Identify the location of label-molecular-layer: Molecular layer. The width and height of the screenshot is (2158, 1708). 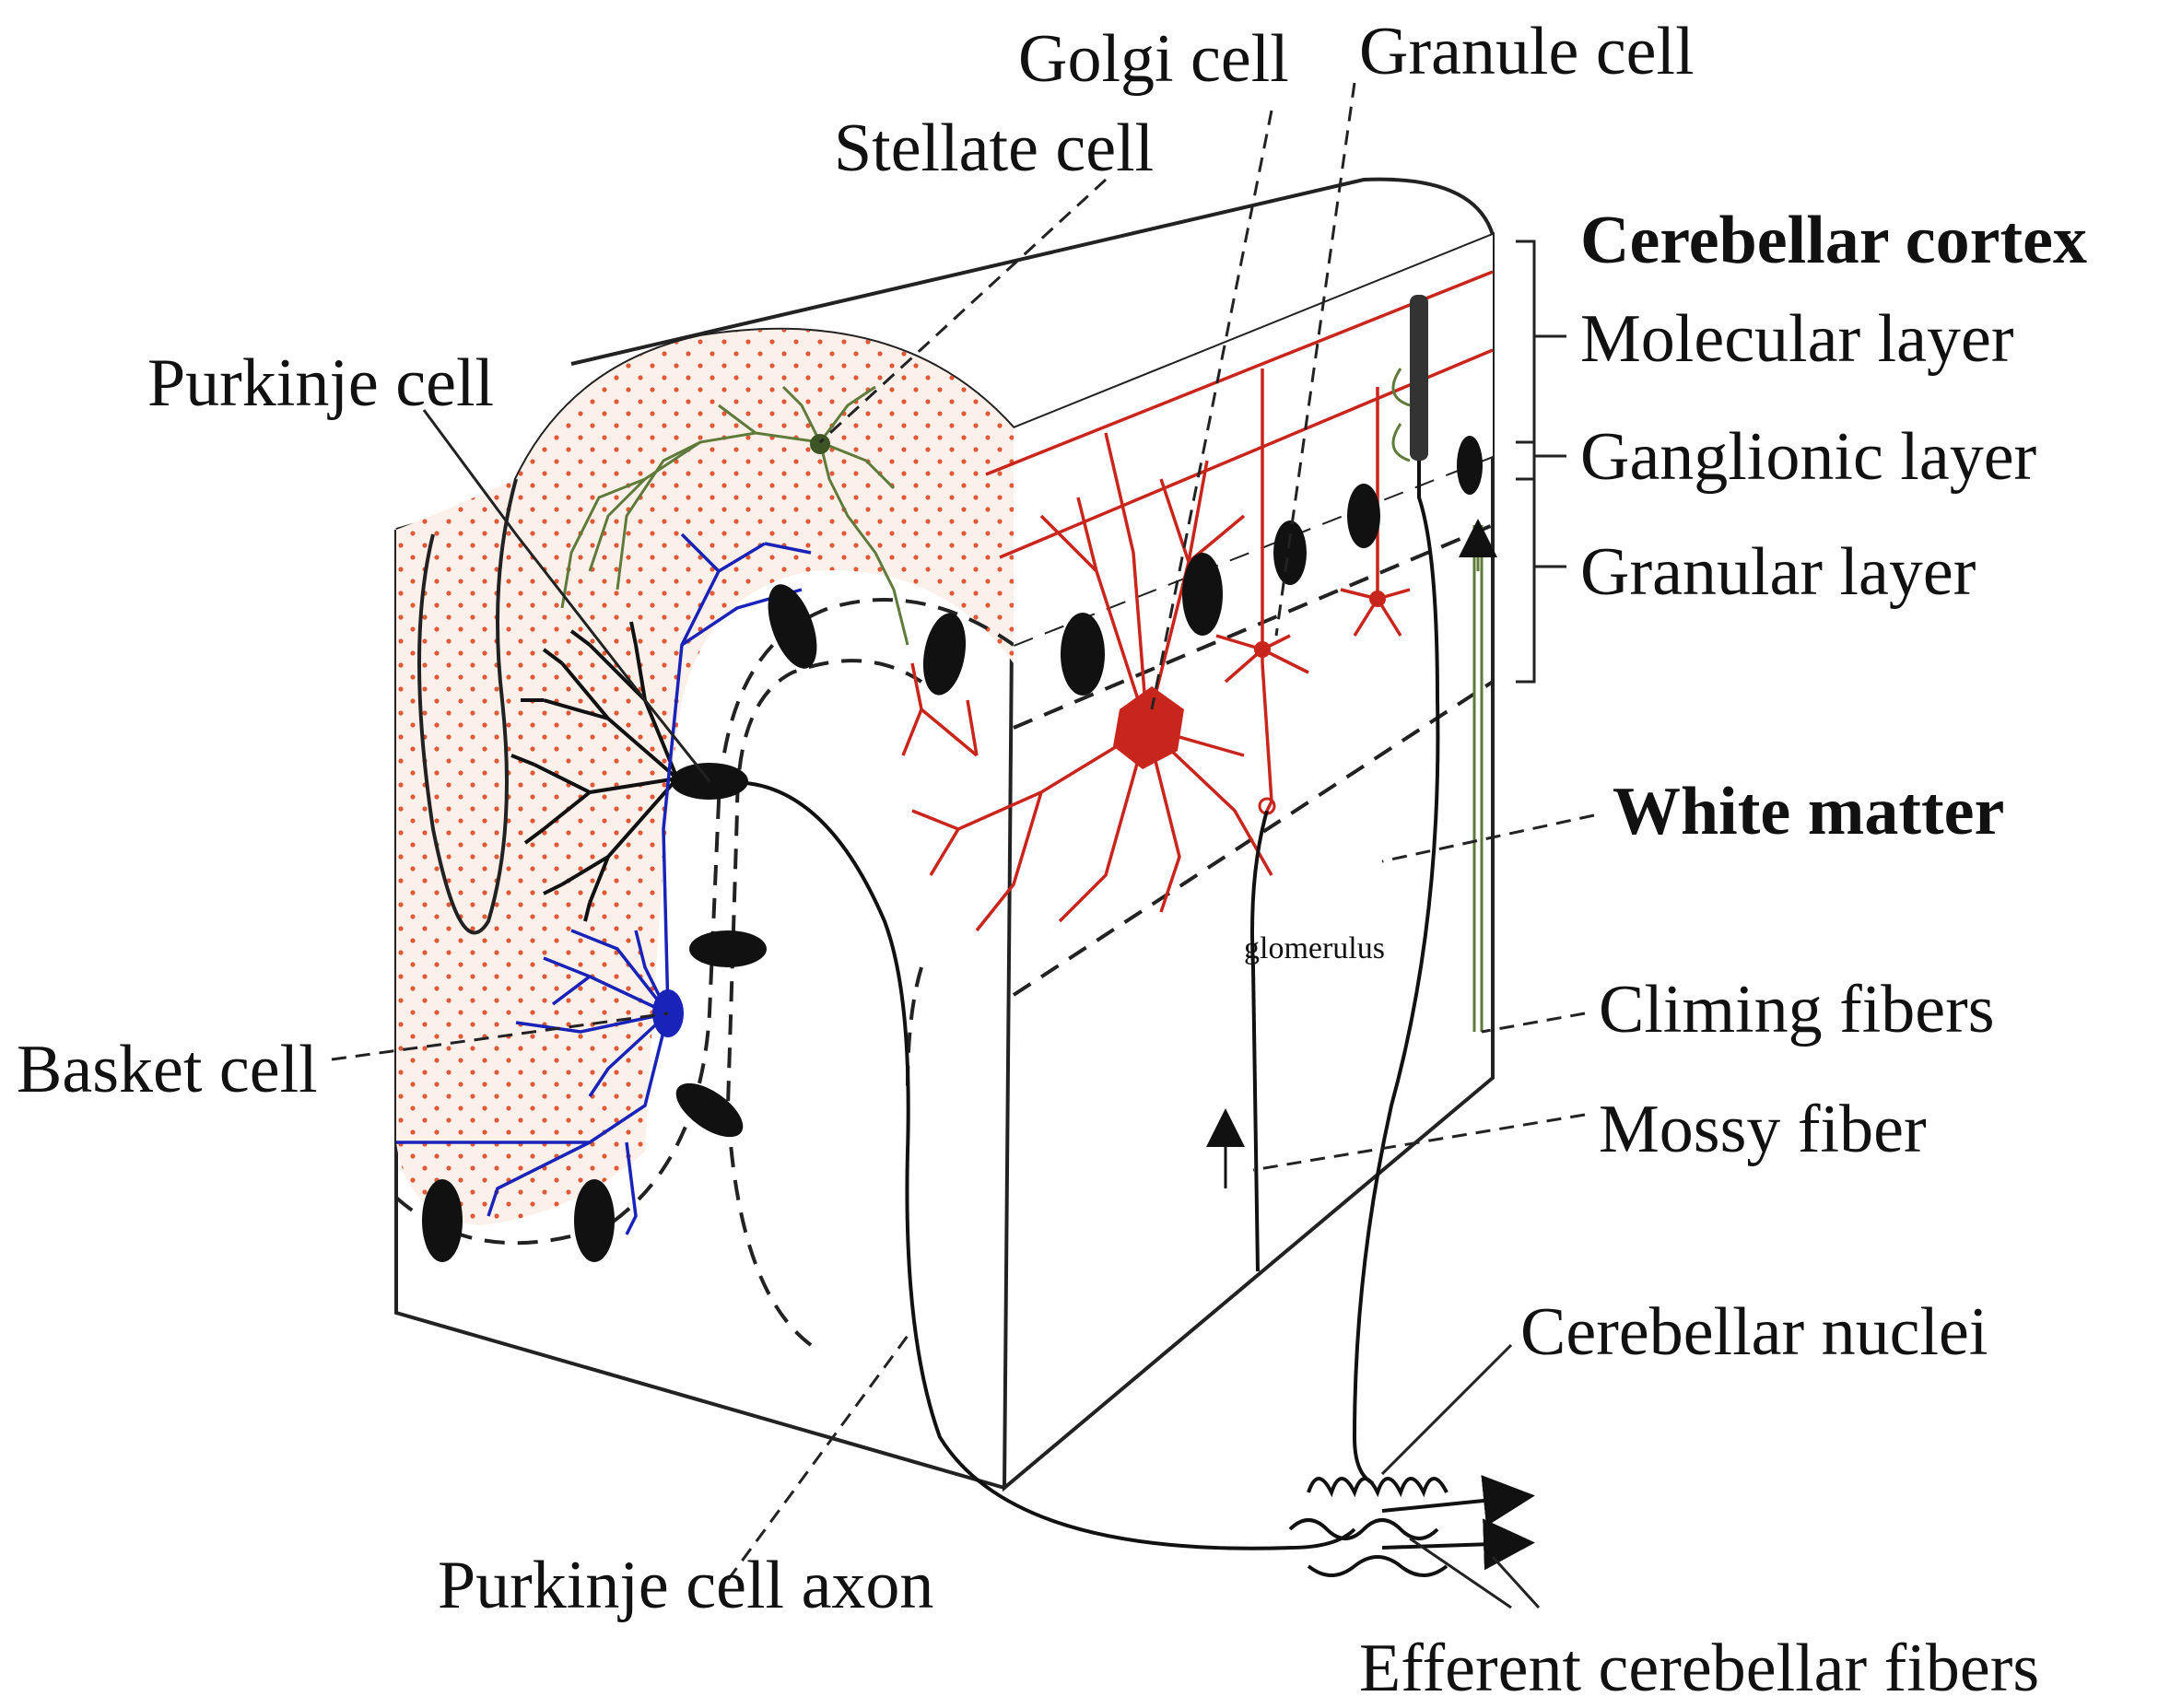
(1797, 339).